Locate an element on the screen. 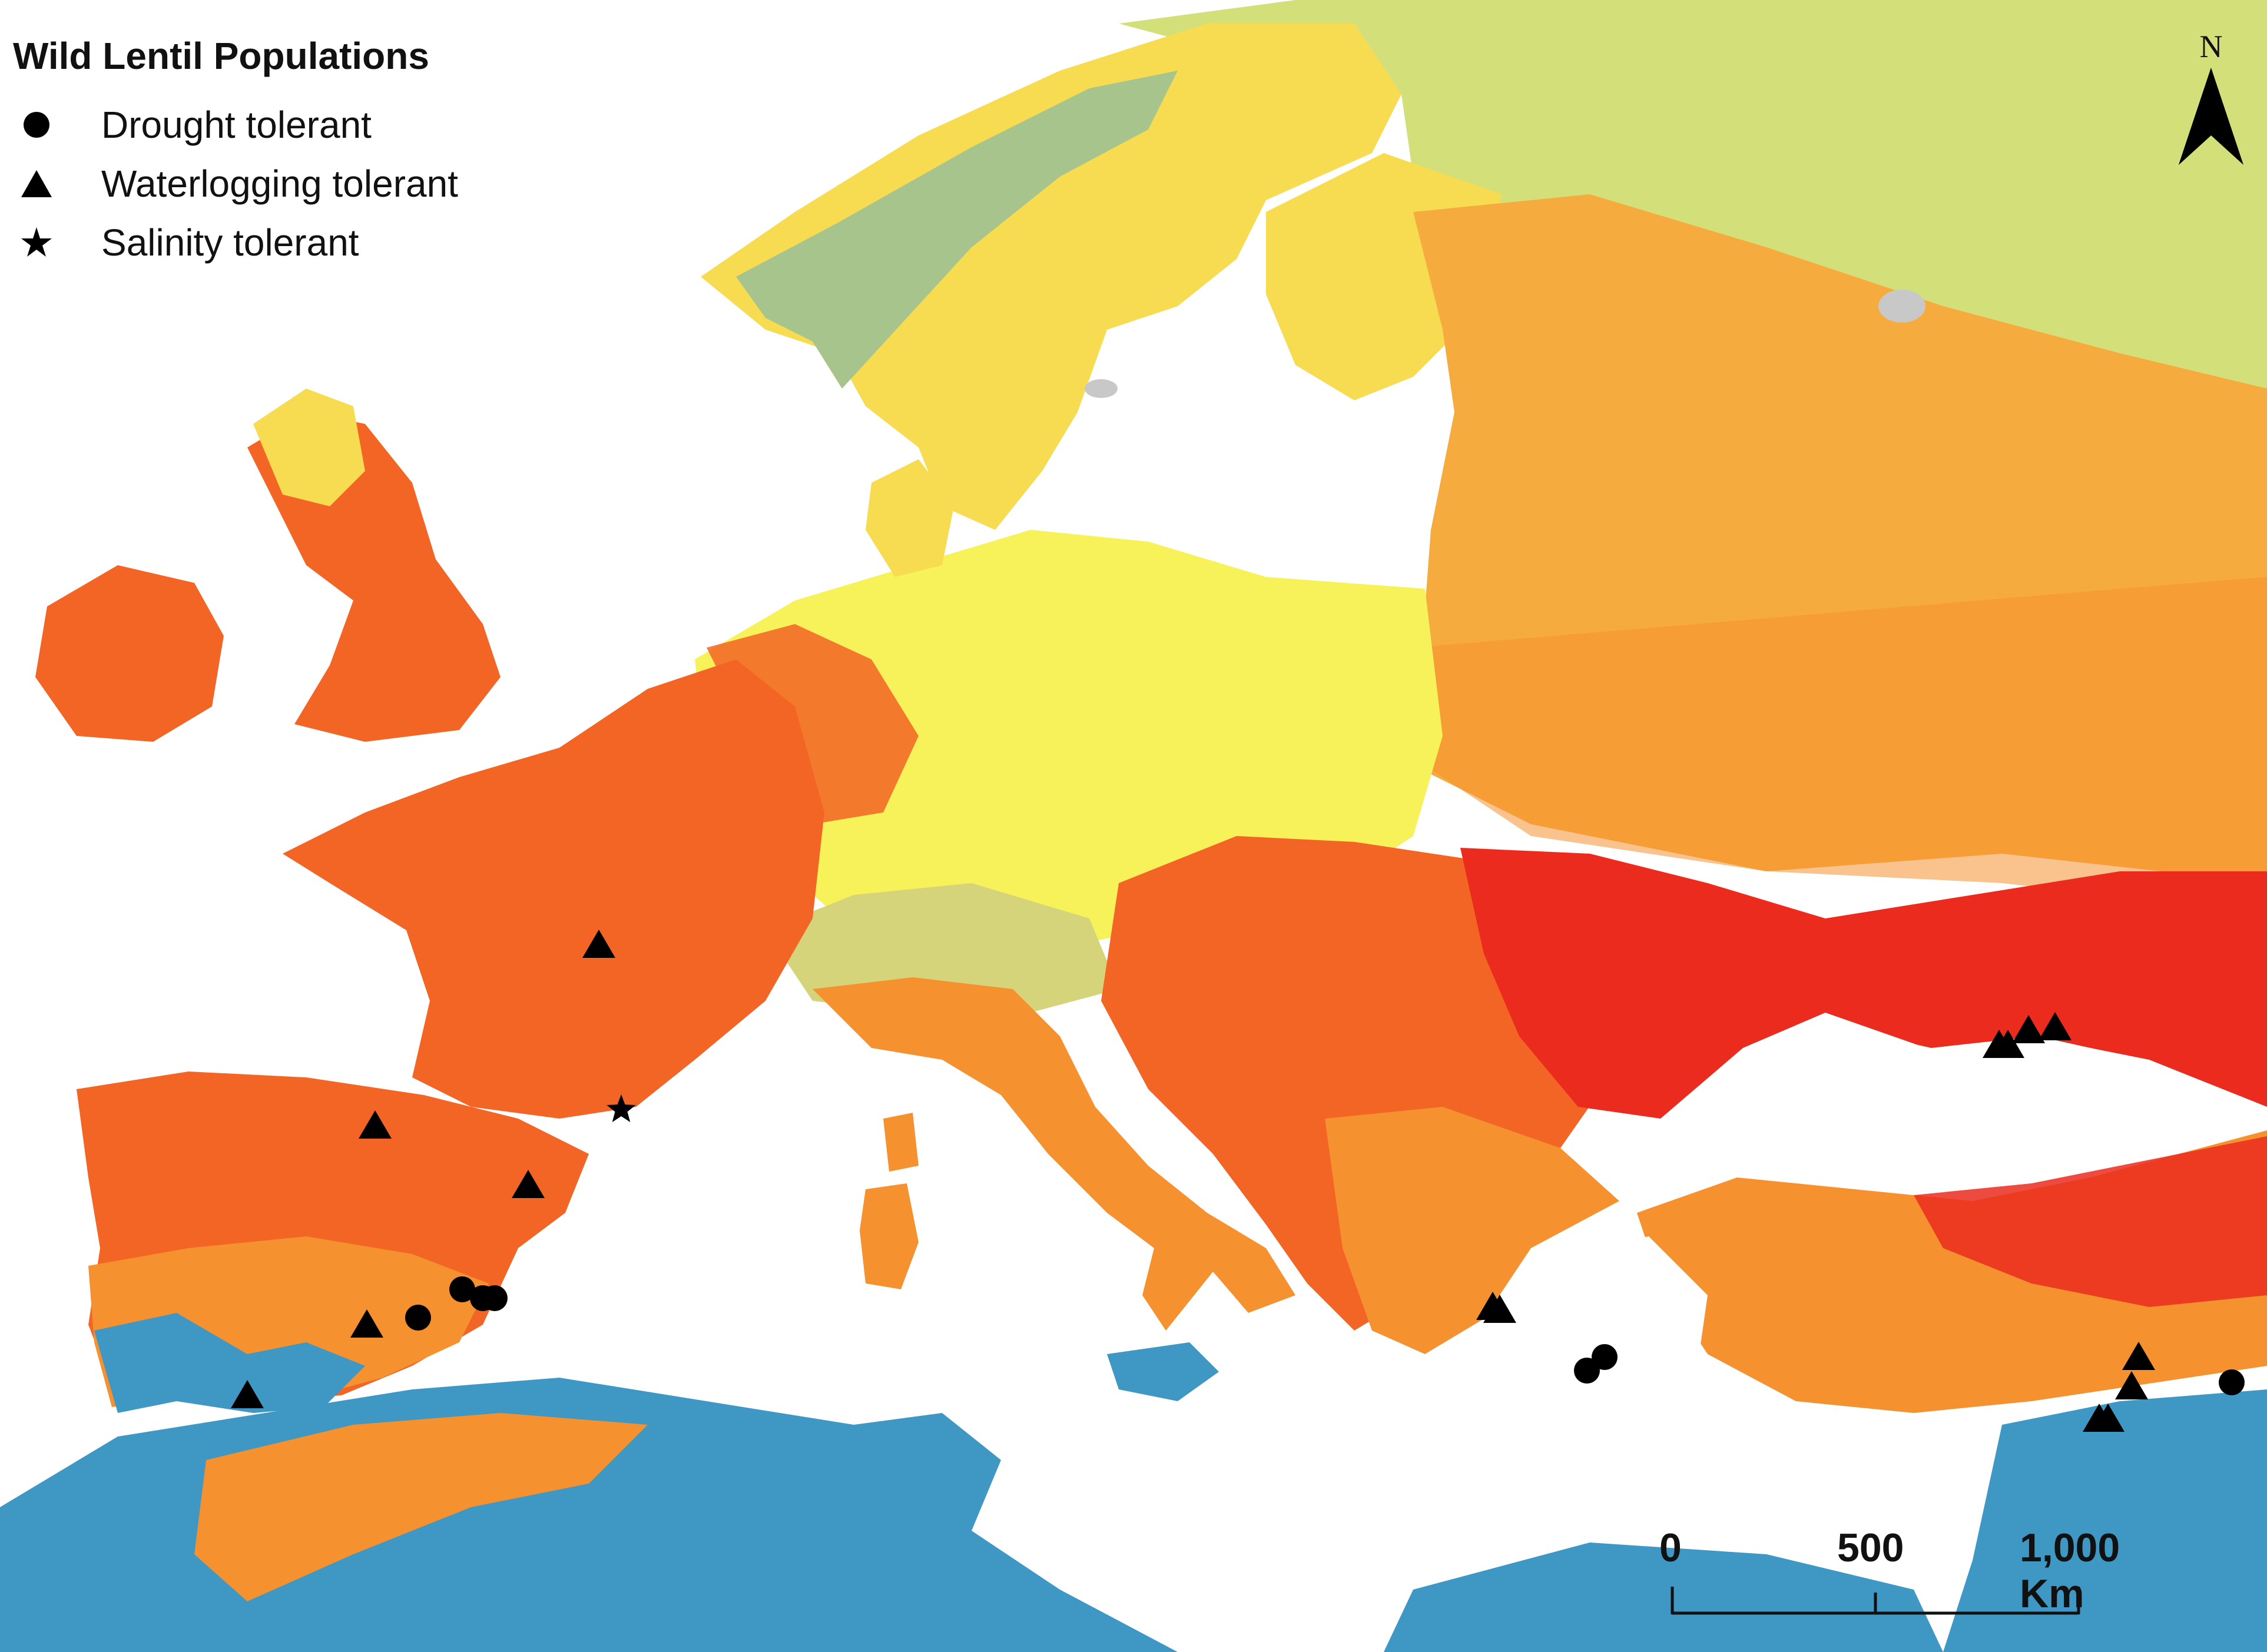 Image resolution: width=2267 pixels, height=1652 pixels. legend-item-drought: Drought tolerant is located at coordinates (235, 124).